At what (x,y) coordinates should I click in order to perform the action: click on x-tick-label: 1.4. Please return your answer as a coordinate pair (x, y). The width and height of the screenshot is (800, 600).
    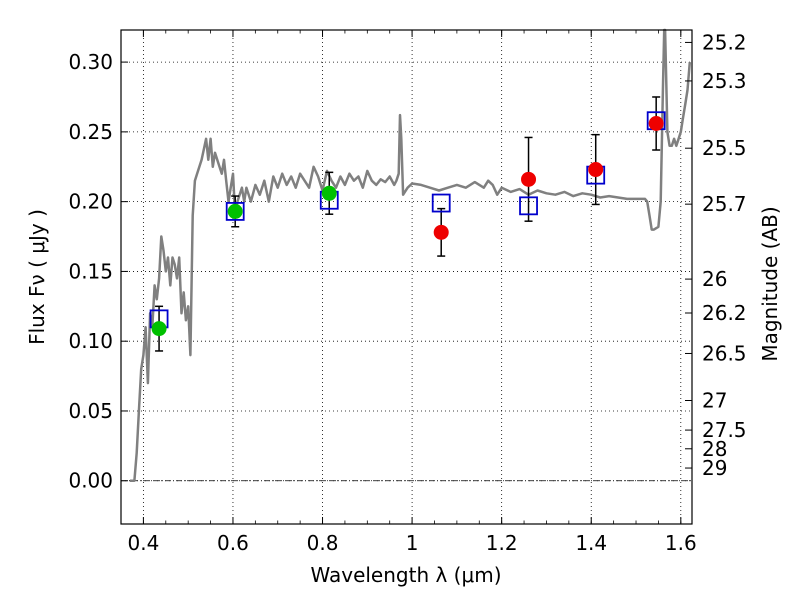
    Looking at the image, I should click on (591, 543).